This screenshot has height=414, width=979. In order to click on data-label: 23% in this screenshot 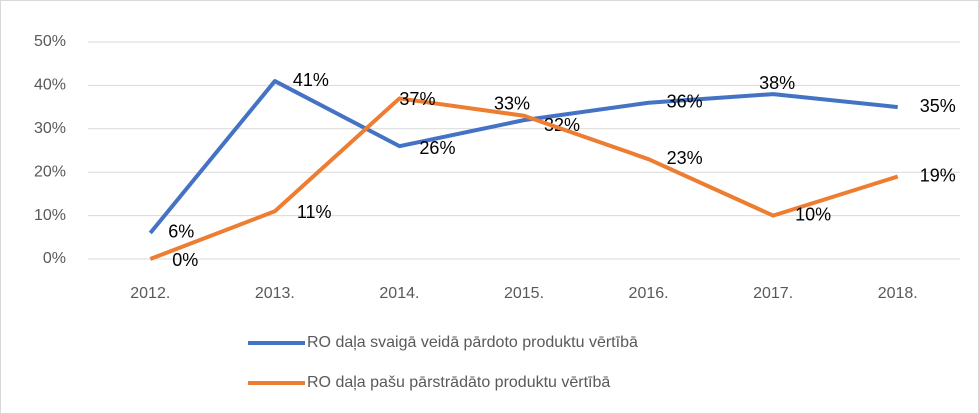, I will do `click(685, 158)`.